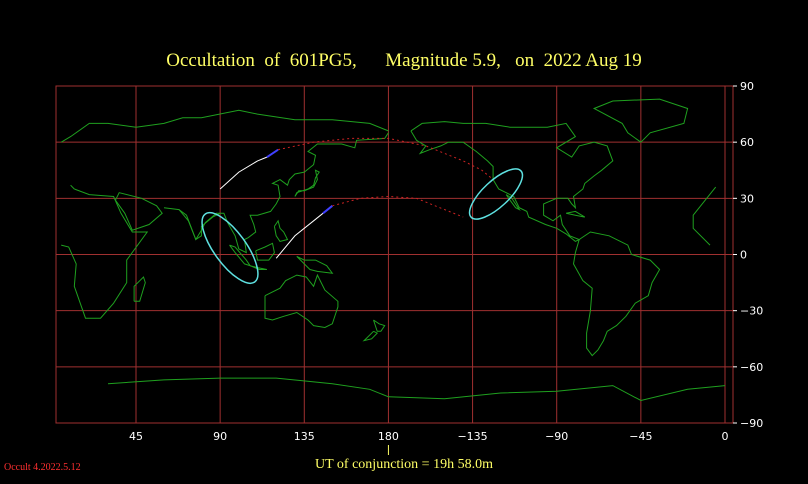 The height and width of the screenshot is (484, 808). What do you see at coordinates (136, 436) in the screenshot?
I see `longitude-label: 45` at bounding box center [136, 436].